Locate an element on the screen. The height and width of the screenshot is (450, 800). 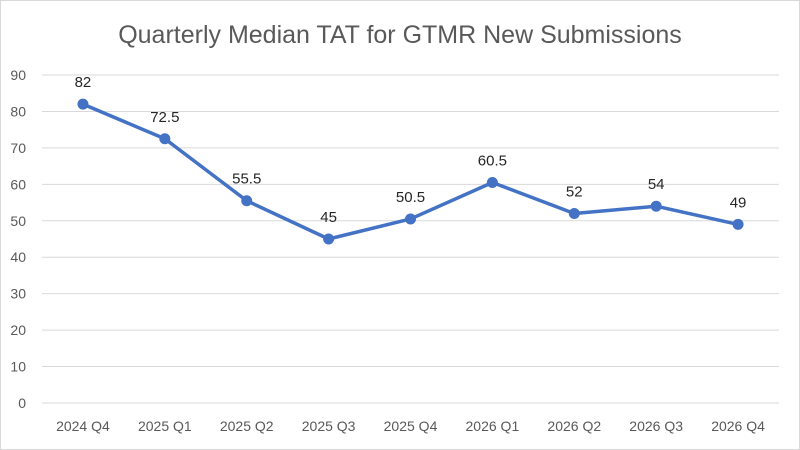
x-tick-label: 2025 Q4 is located at coordinates (411, 426).